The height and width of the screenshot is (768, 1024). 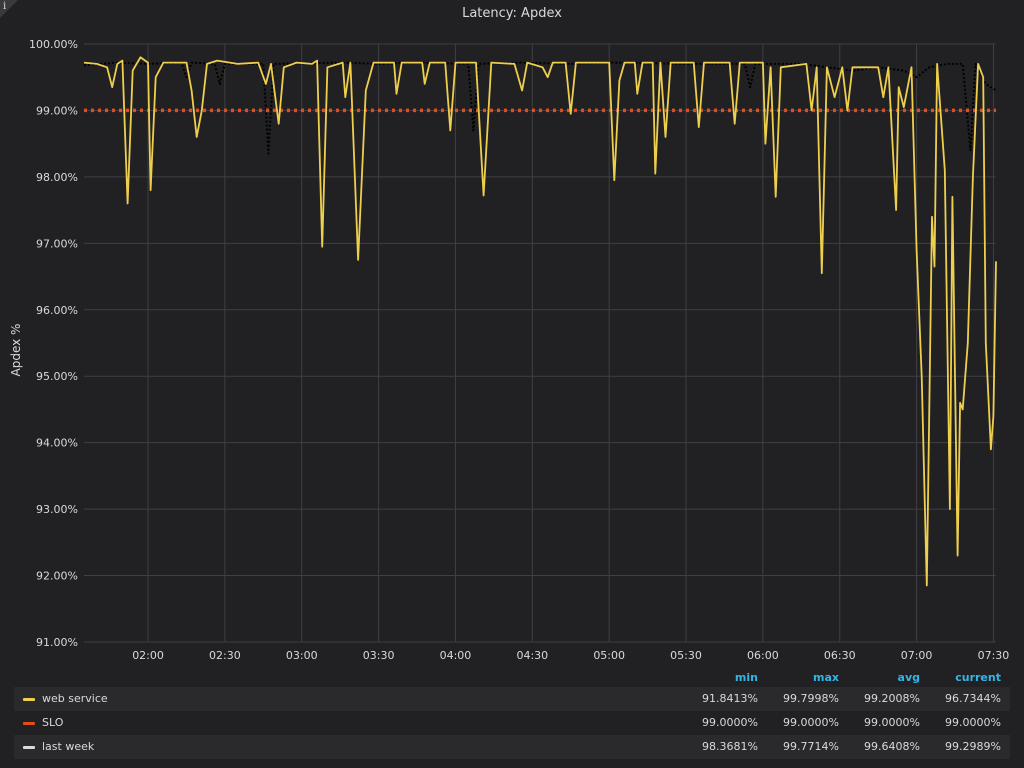 I want to click on legend-series-name: SLO, so click(x=53, y=722).